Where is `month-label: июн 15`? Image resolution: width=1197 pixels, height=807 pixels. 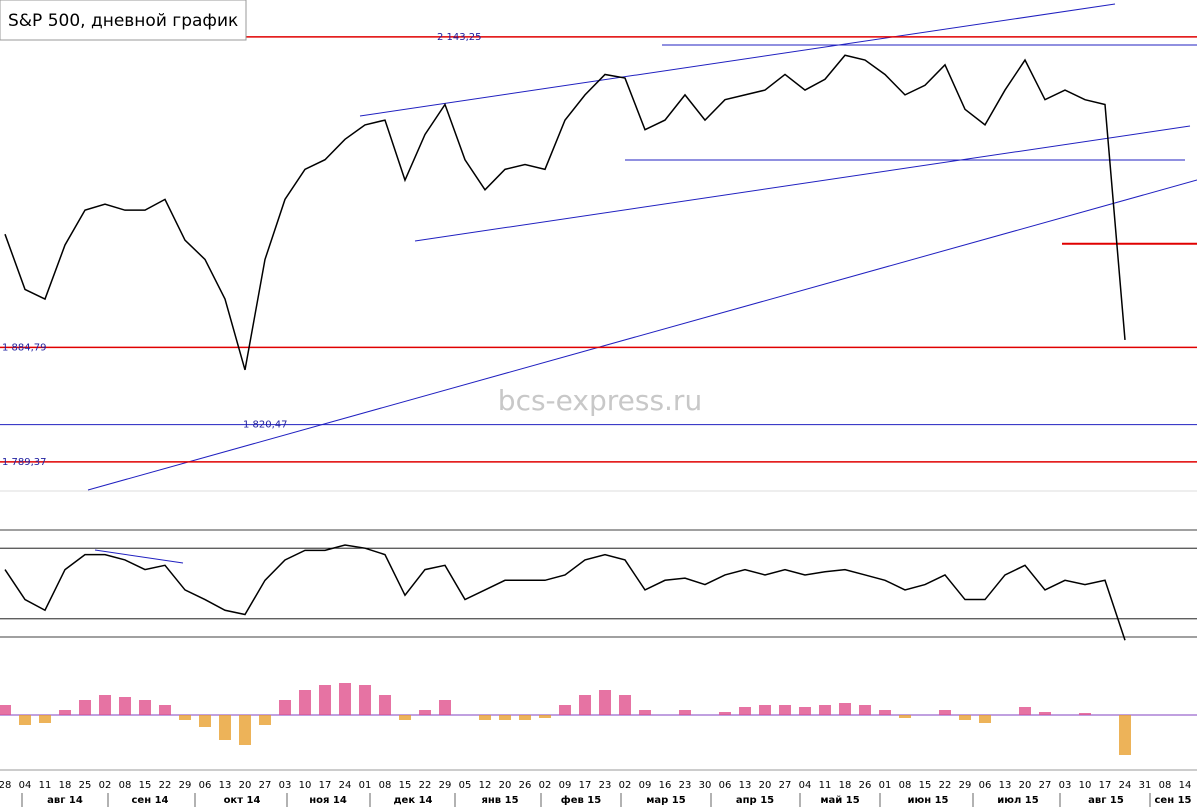
month-label: июн 15 is located at coordinates (927, 800).